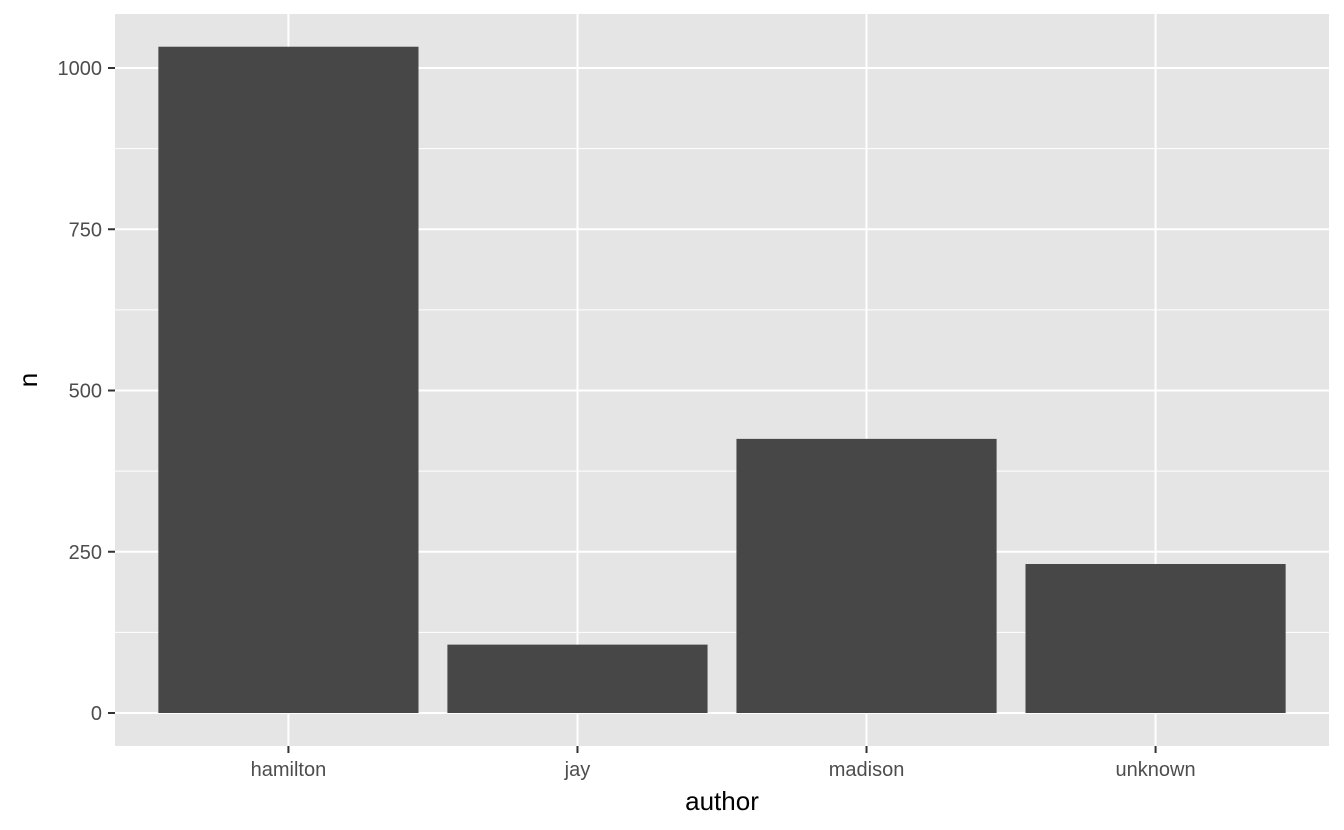 The height and width of the screenshot is (830, 1344). I want to click on y-axis: 0 250 500 750 1000, so click(86, 391).